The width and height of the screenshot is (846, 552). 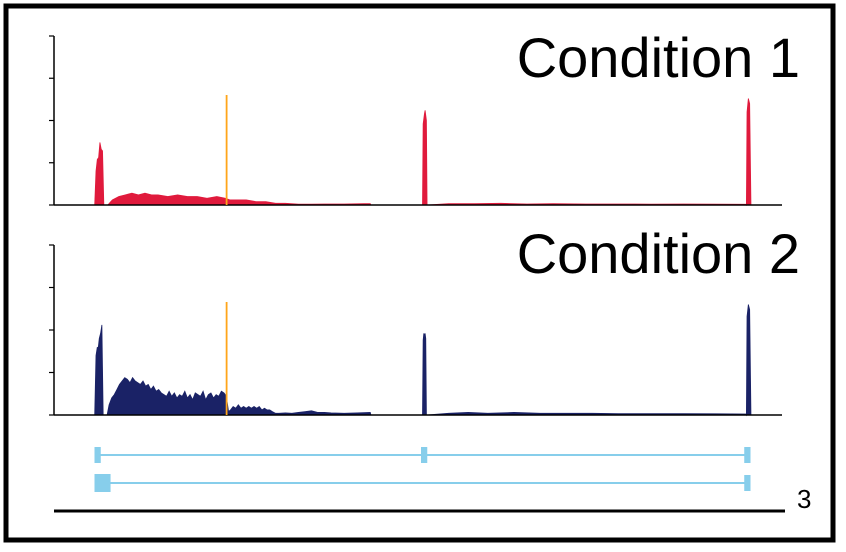 What do you see at coordinates (658, 57) in the screenshot?
I see `panel-title-condition-1: Condition 1` at bounding box center [658, 57].